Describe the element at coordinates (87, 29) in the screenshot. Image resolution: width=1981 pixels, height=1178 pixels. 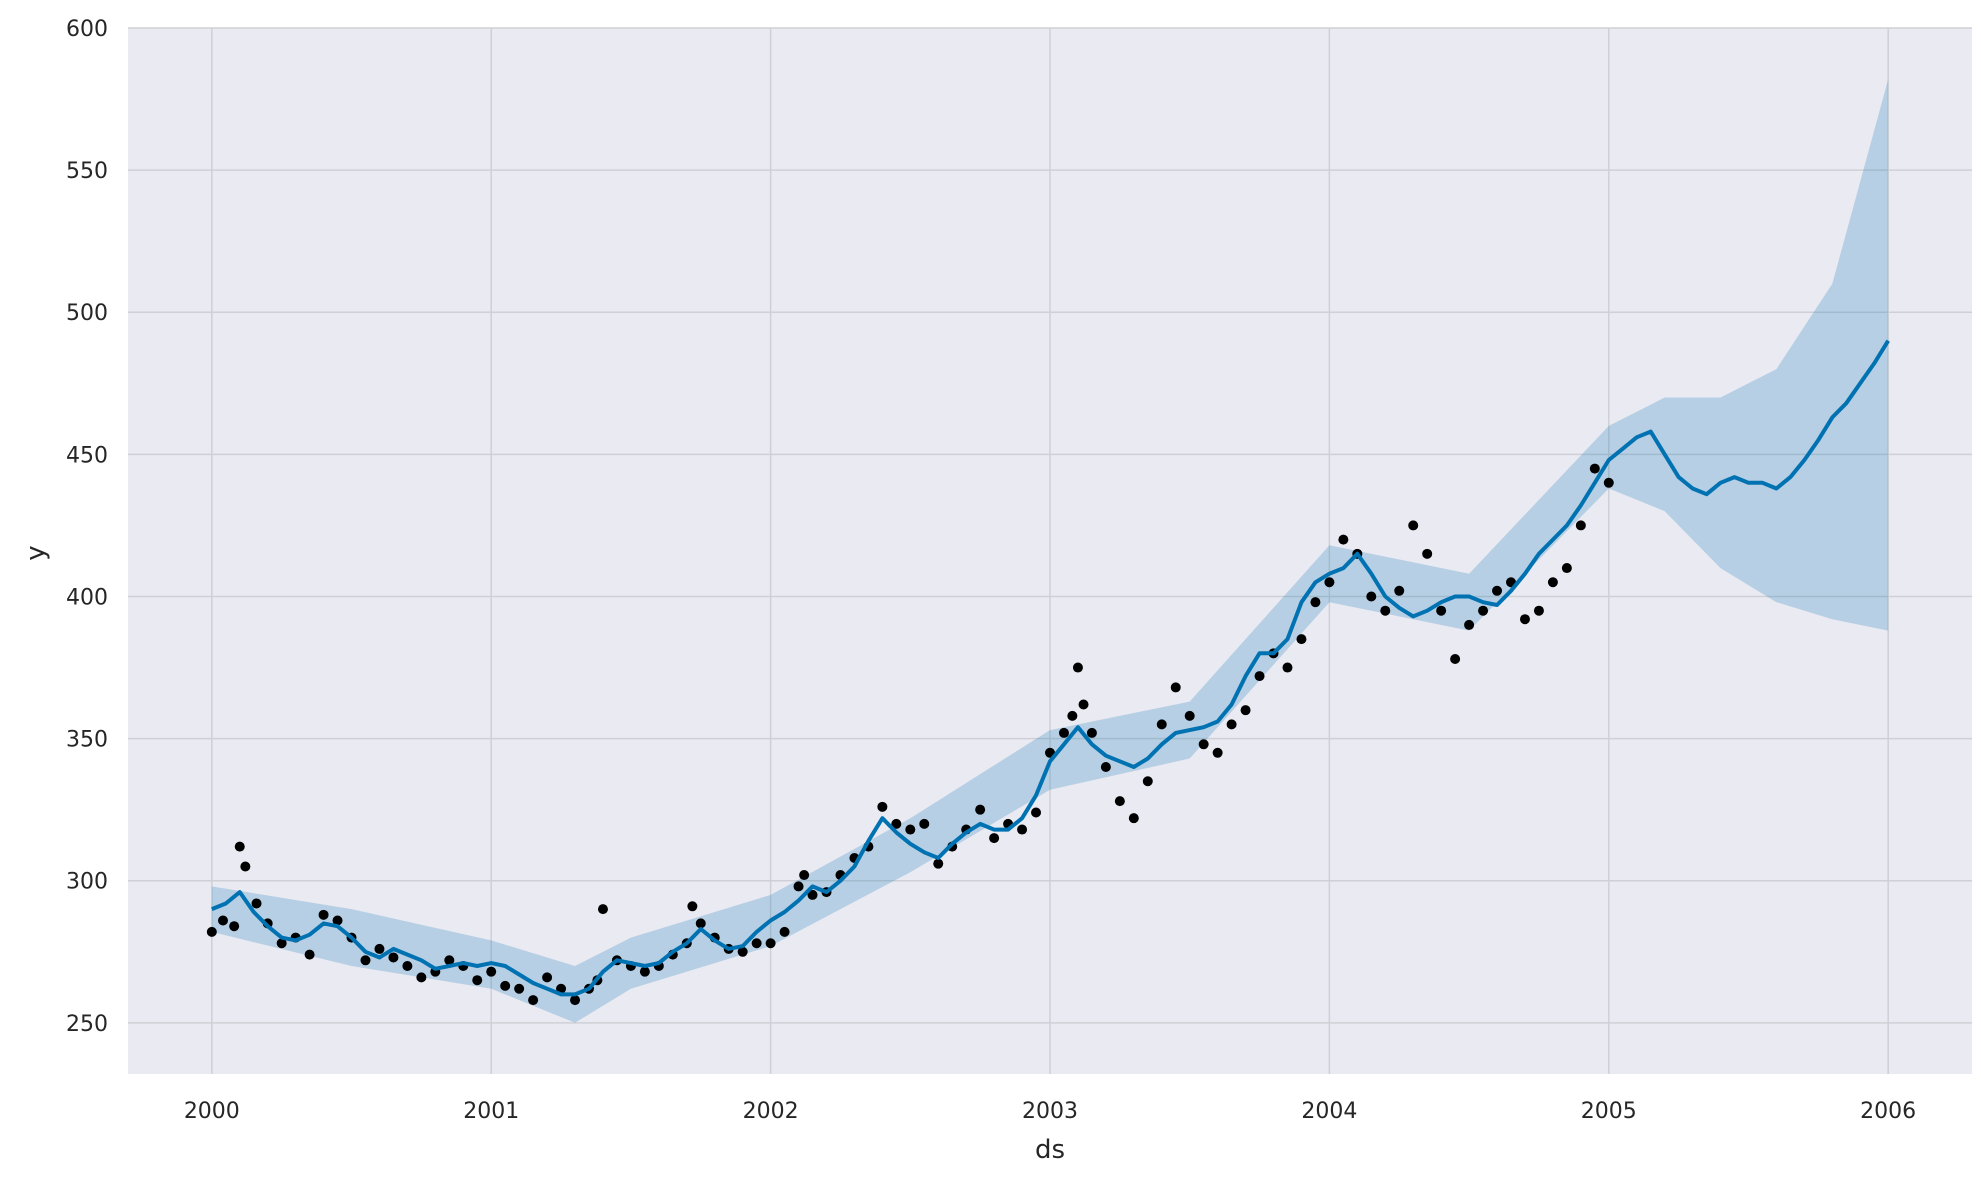
I see `y-tick-label: 600` at that location.